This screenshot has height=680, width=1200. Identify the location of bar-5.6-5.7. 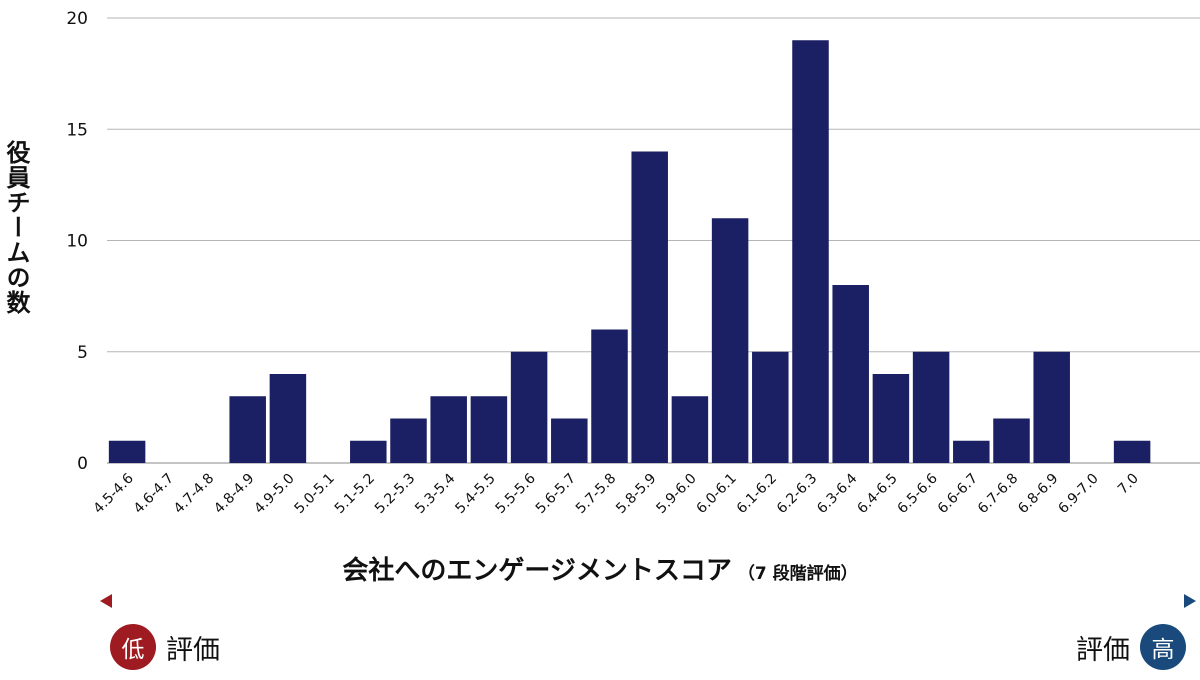
(569, 440).